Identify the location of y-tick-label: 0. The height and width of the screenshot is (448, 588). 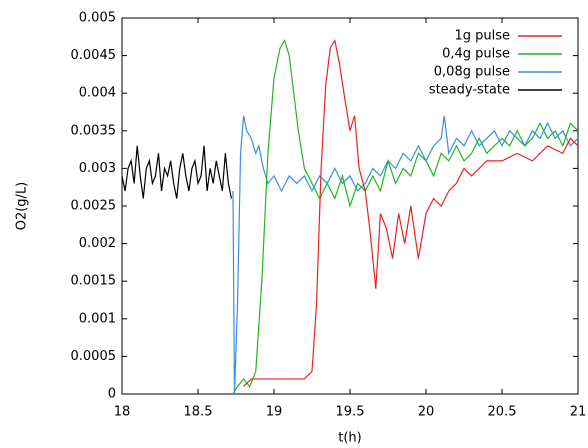
(112, 394).